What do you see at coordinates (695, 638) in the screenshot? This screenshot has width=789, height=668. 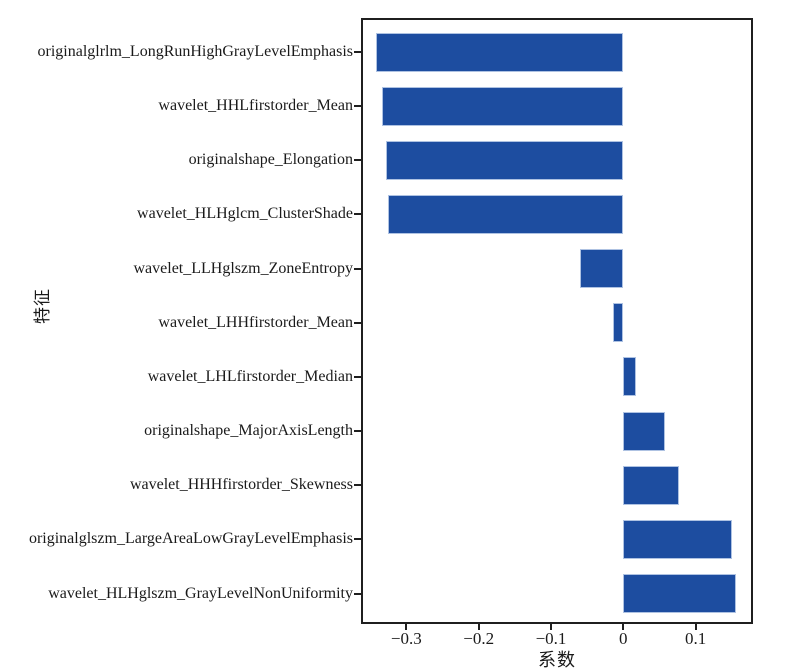 I see `x-tick-label: 0.1` at bounding box center [695, 638].